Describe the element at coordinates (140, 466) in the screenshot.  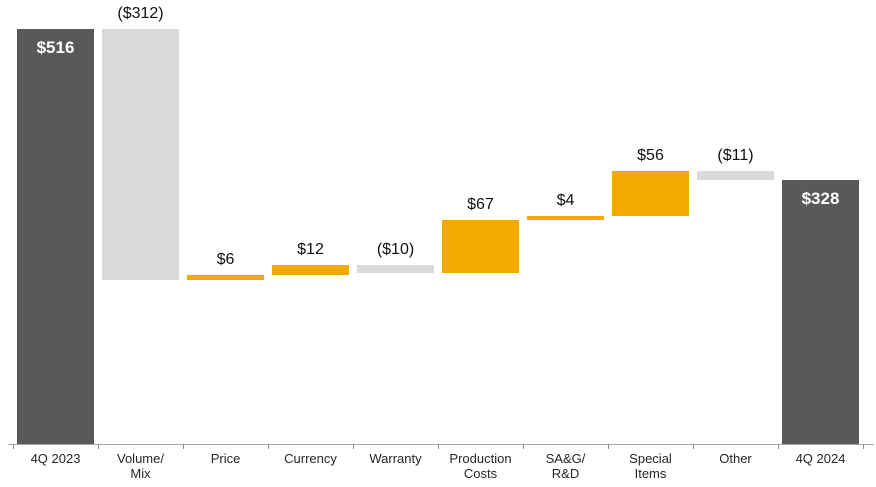
I see `x-axis-label-volume-mix: Volume/ Mix` at that location.